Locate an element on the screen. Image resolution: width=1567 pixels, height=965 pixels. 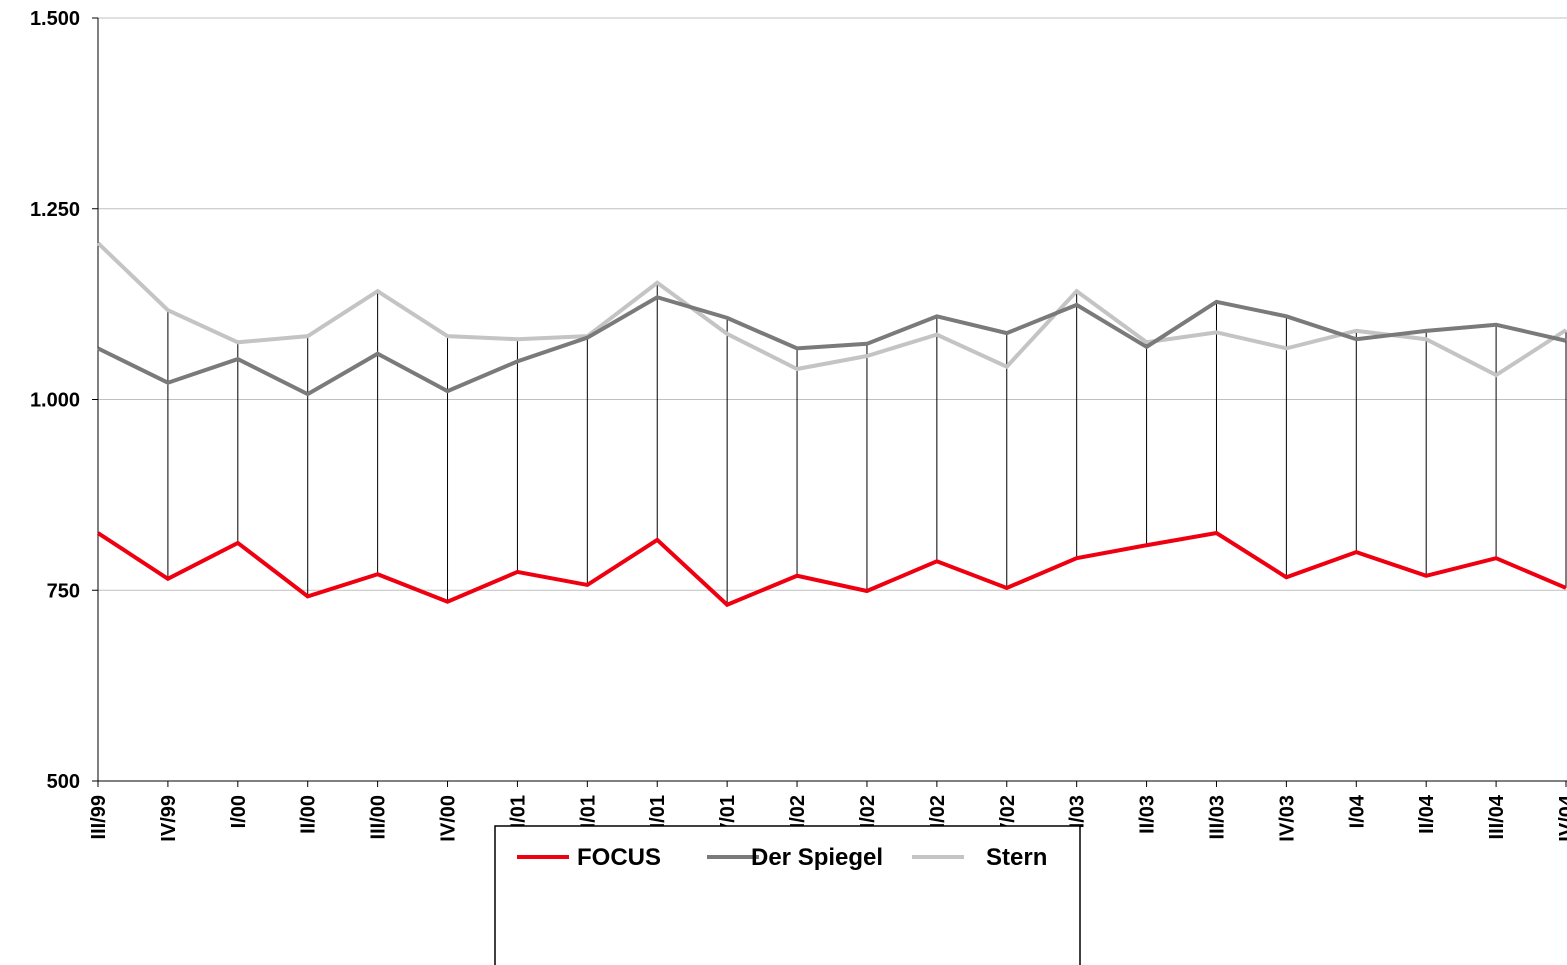
x-tick-label: III/00 is located at coordinates (379, 817).